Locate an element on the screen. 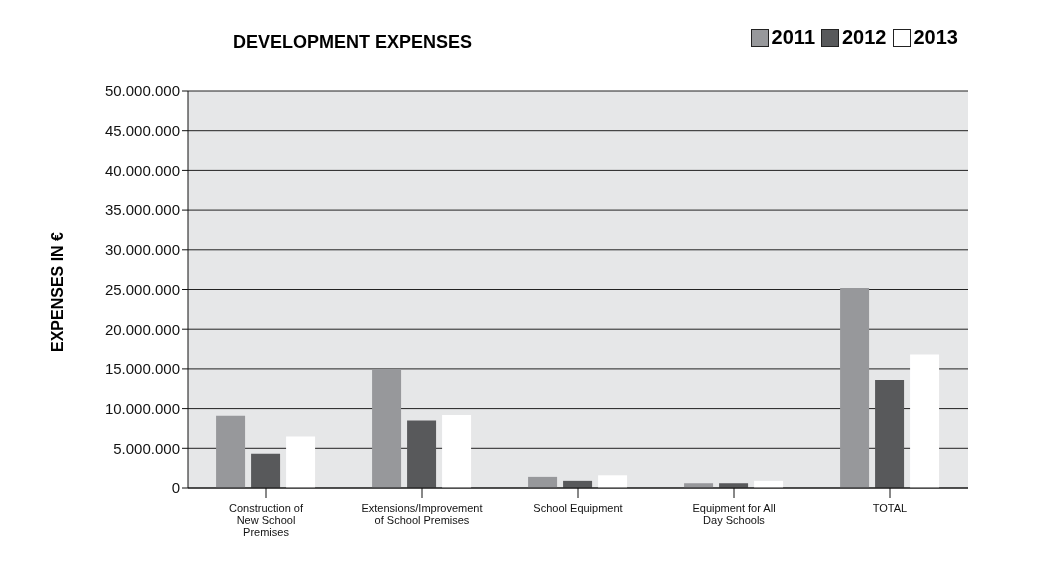  y-tick-label: 50.000.000 is located at coordinates (142, 91).